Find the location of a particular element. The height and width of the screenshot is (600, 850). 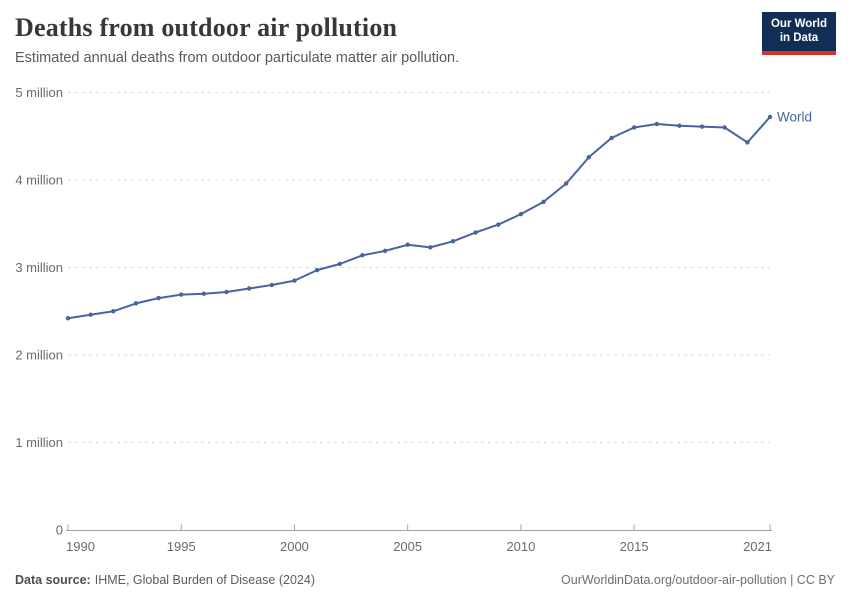

page-title: Deaths from outdoor air pollution is located at coordinates (206, 27).